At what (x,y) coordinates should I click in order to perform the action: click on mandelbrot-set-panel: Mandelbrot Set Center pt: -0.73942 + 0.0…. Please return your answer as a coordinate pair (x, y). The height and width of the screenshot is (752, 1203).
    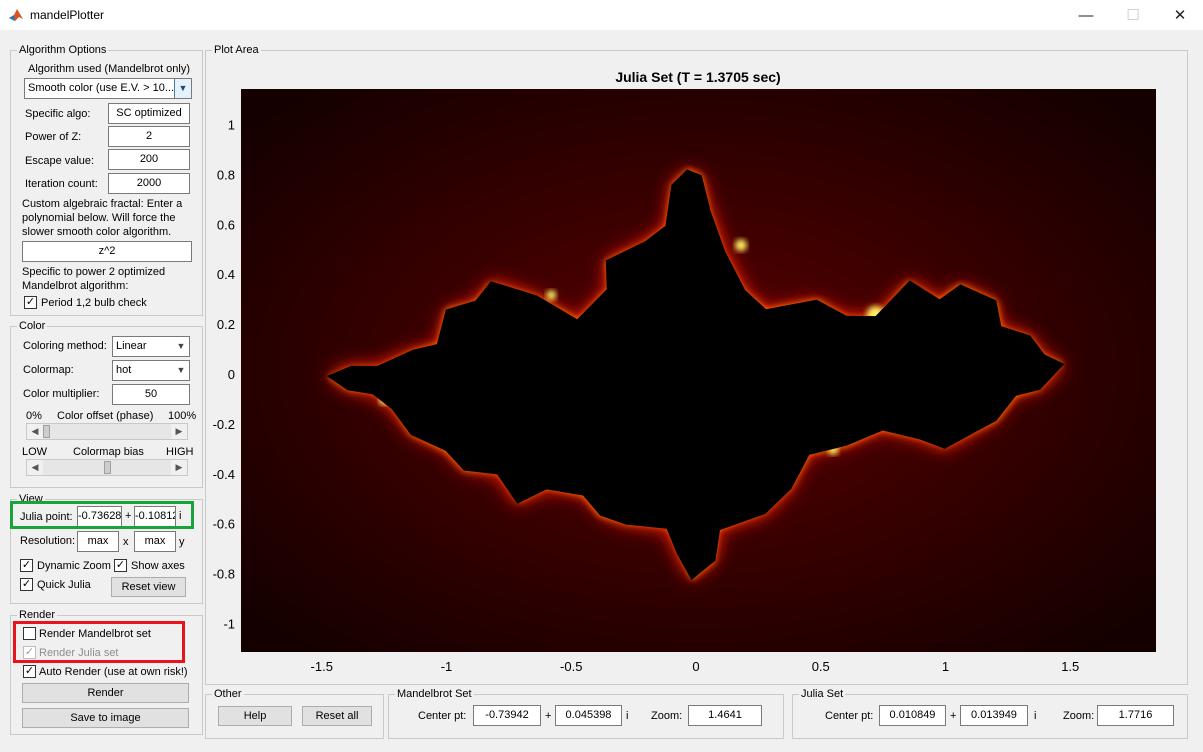
    Looking at the image, I should click on (586, 713).